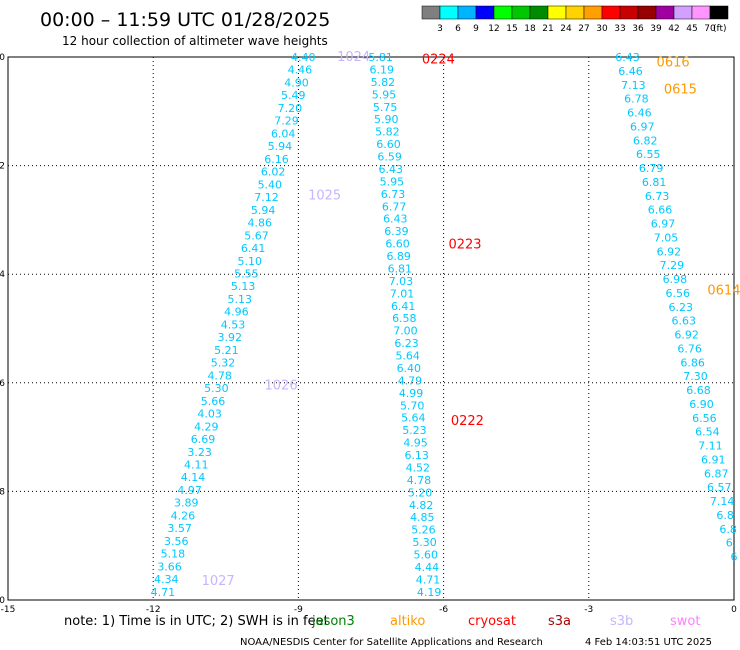  I want to click on wave-height-value: 5.70, so click(412, 405).